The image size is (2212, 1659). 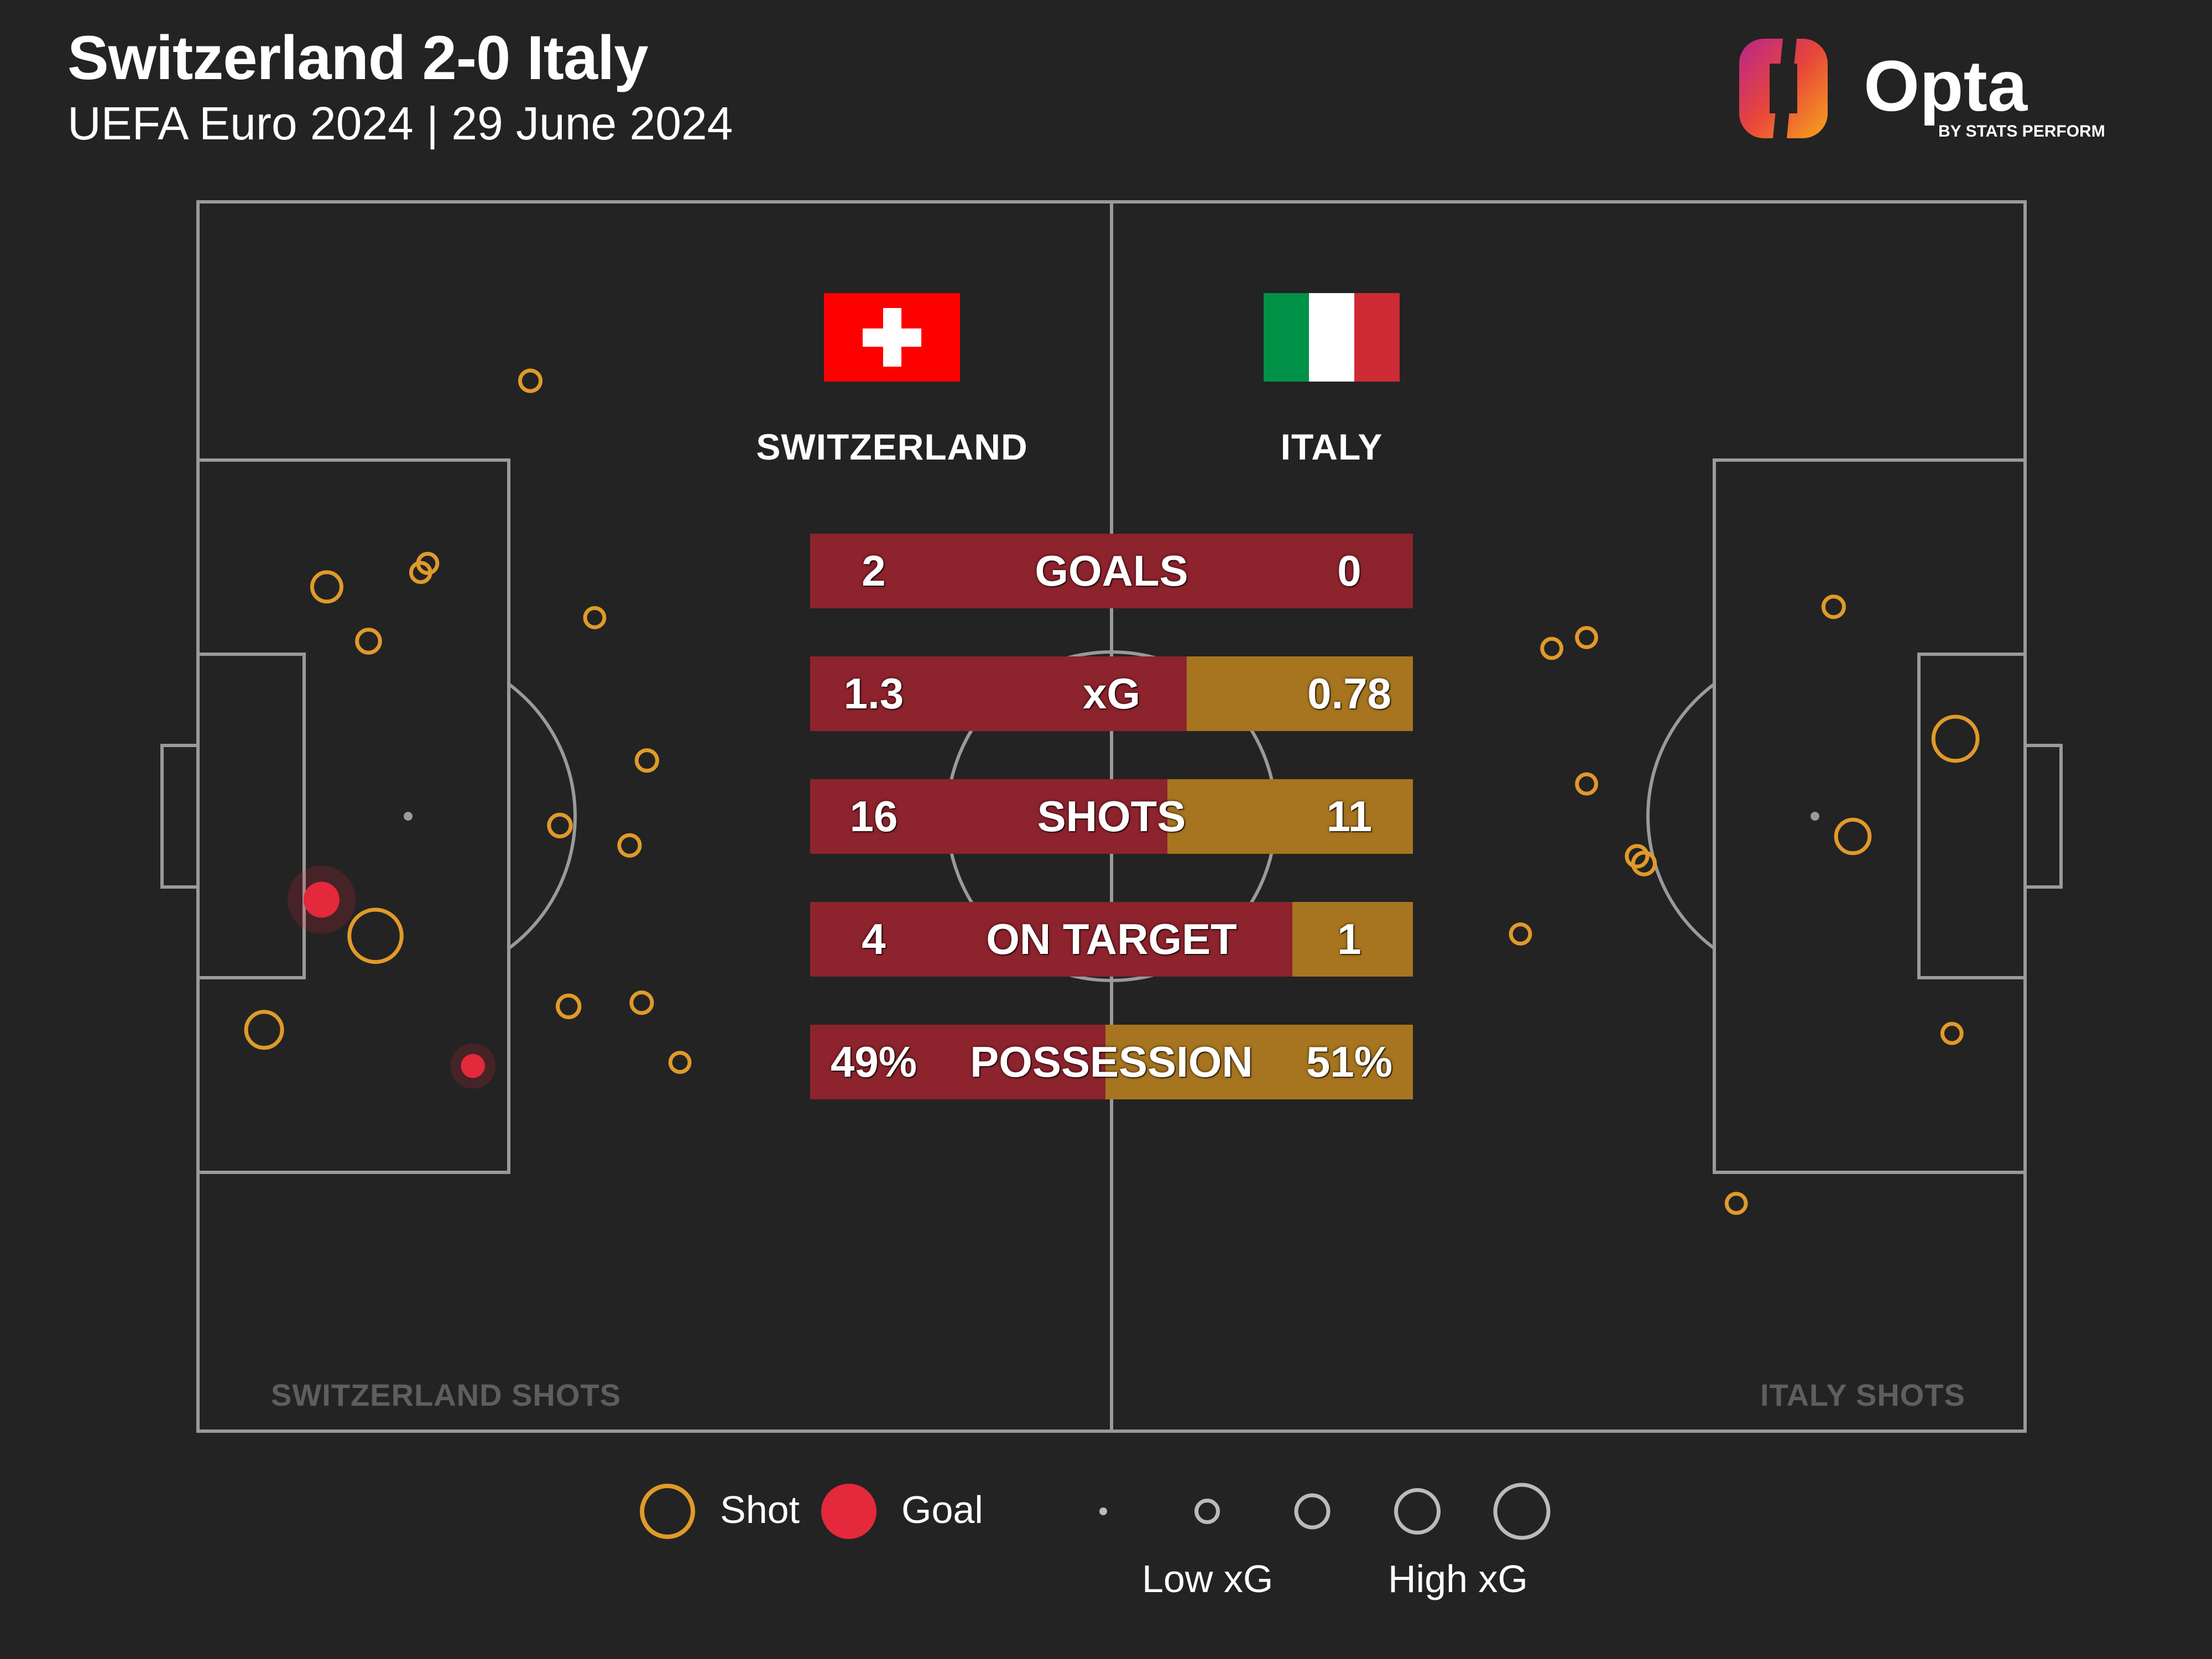 What do you see at coordinates (2022, 131) in the screenshot?
I see `logo-byline: BY STATS PERFORM` at bounding box center [2022, 131].